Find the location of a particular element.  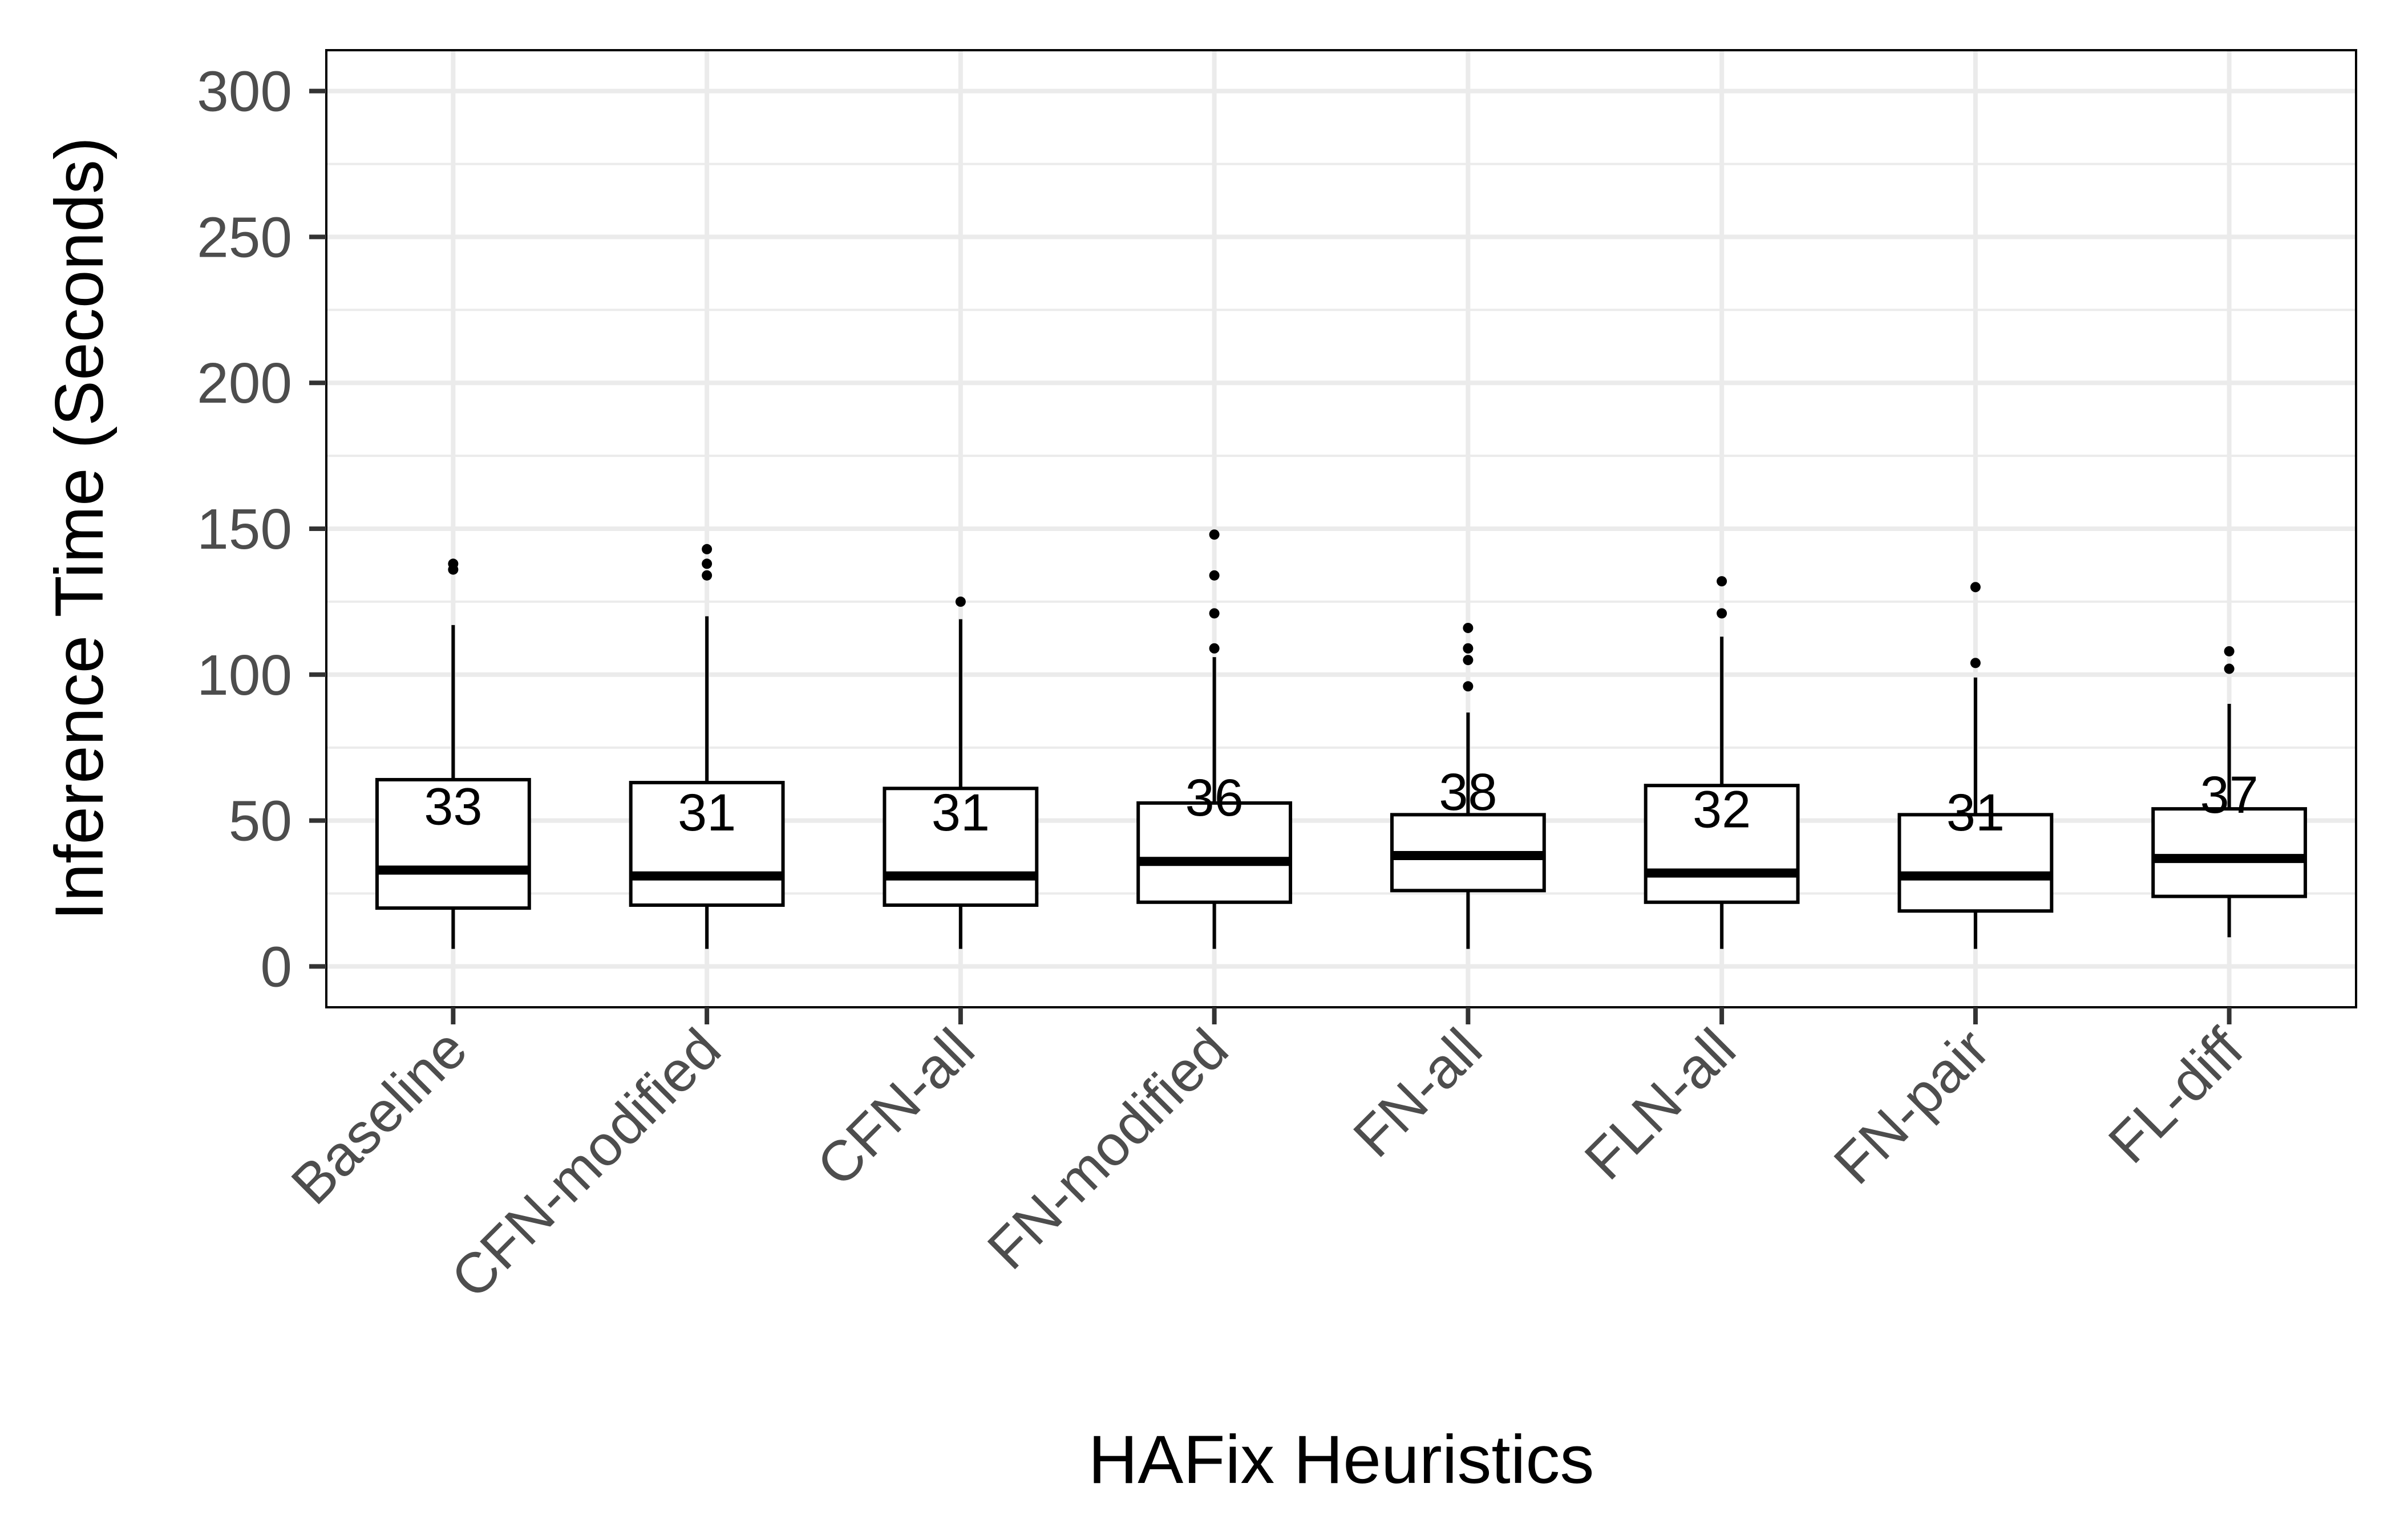

median-value-label: 37 is located at coordinates (2229, 795).